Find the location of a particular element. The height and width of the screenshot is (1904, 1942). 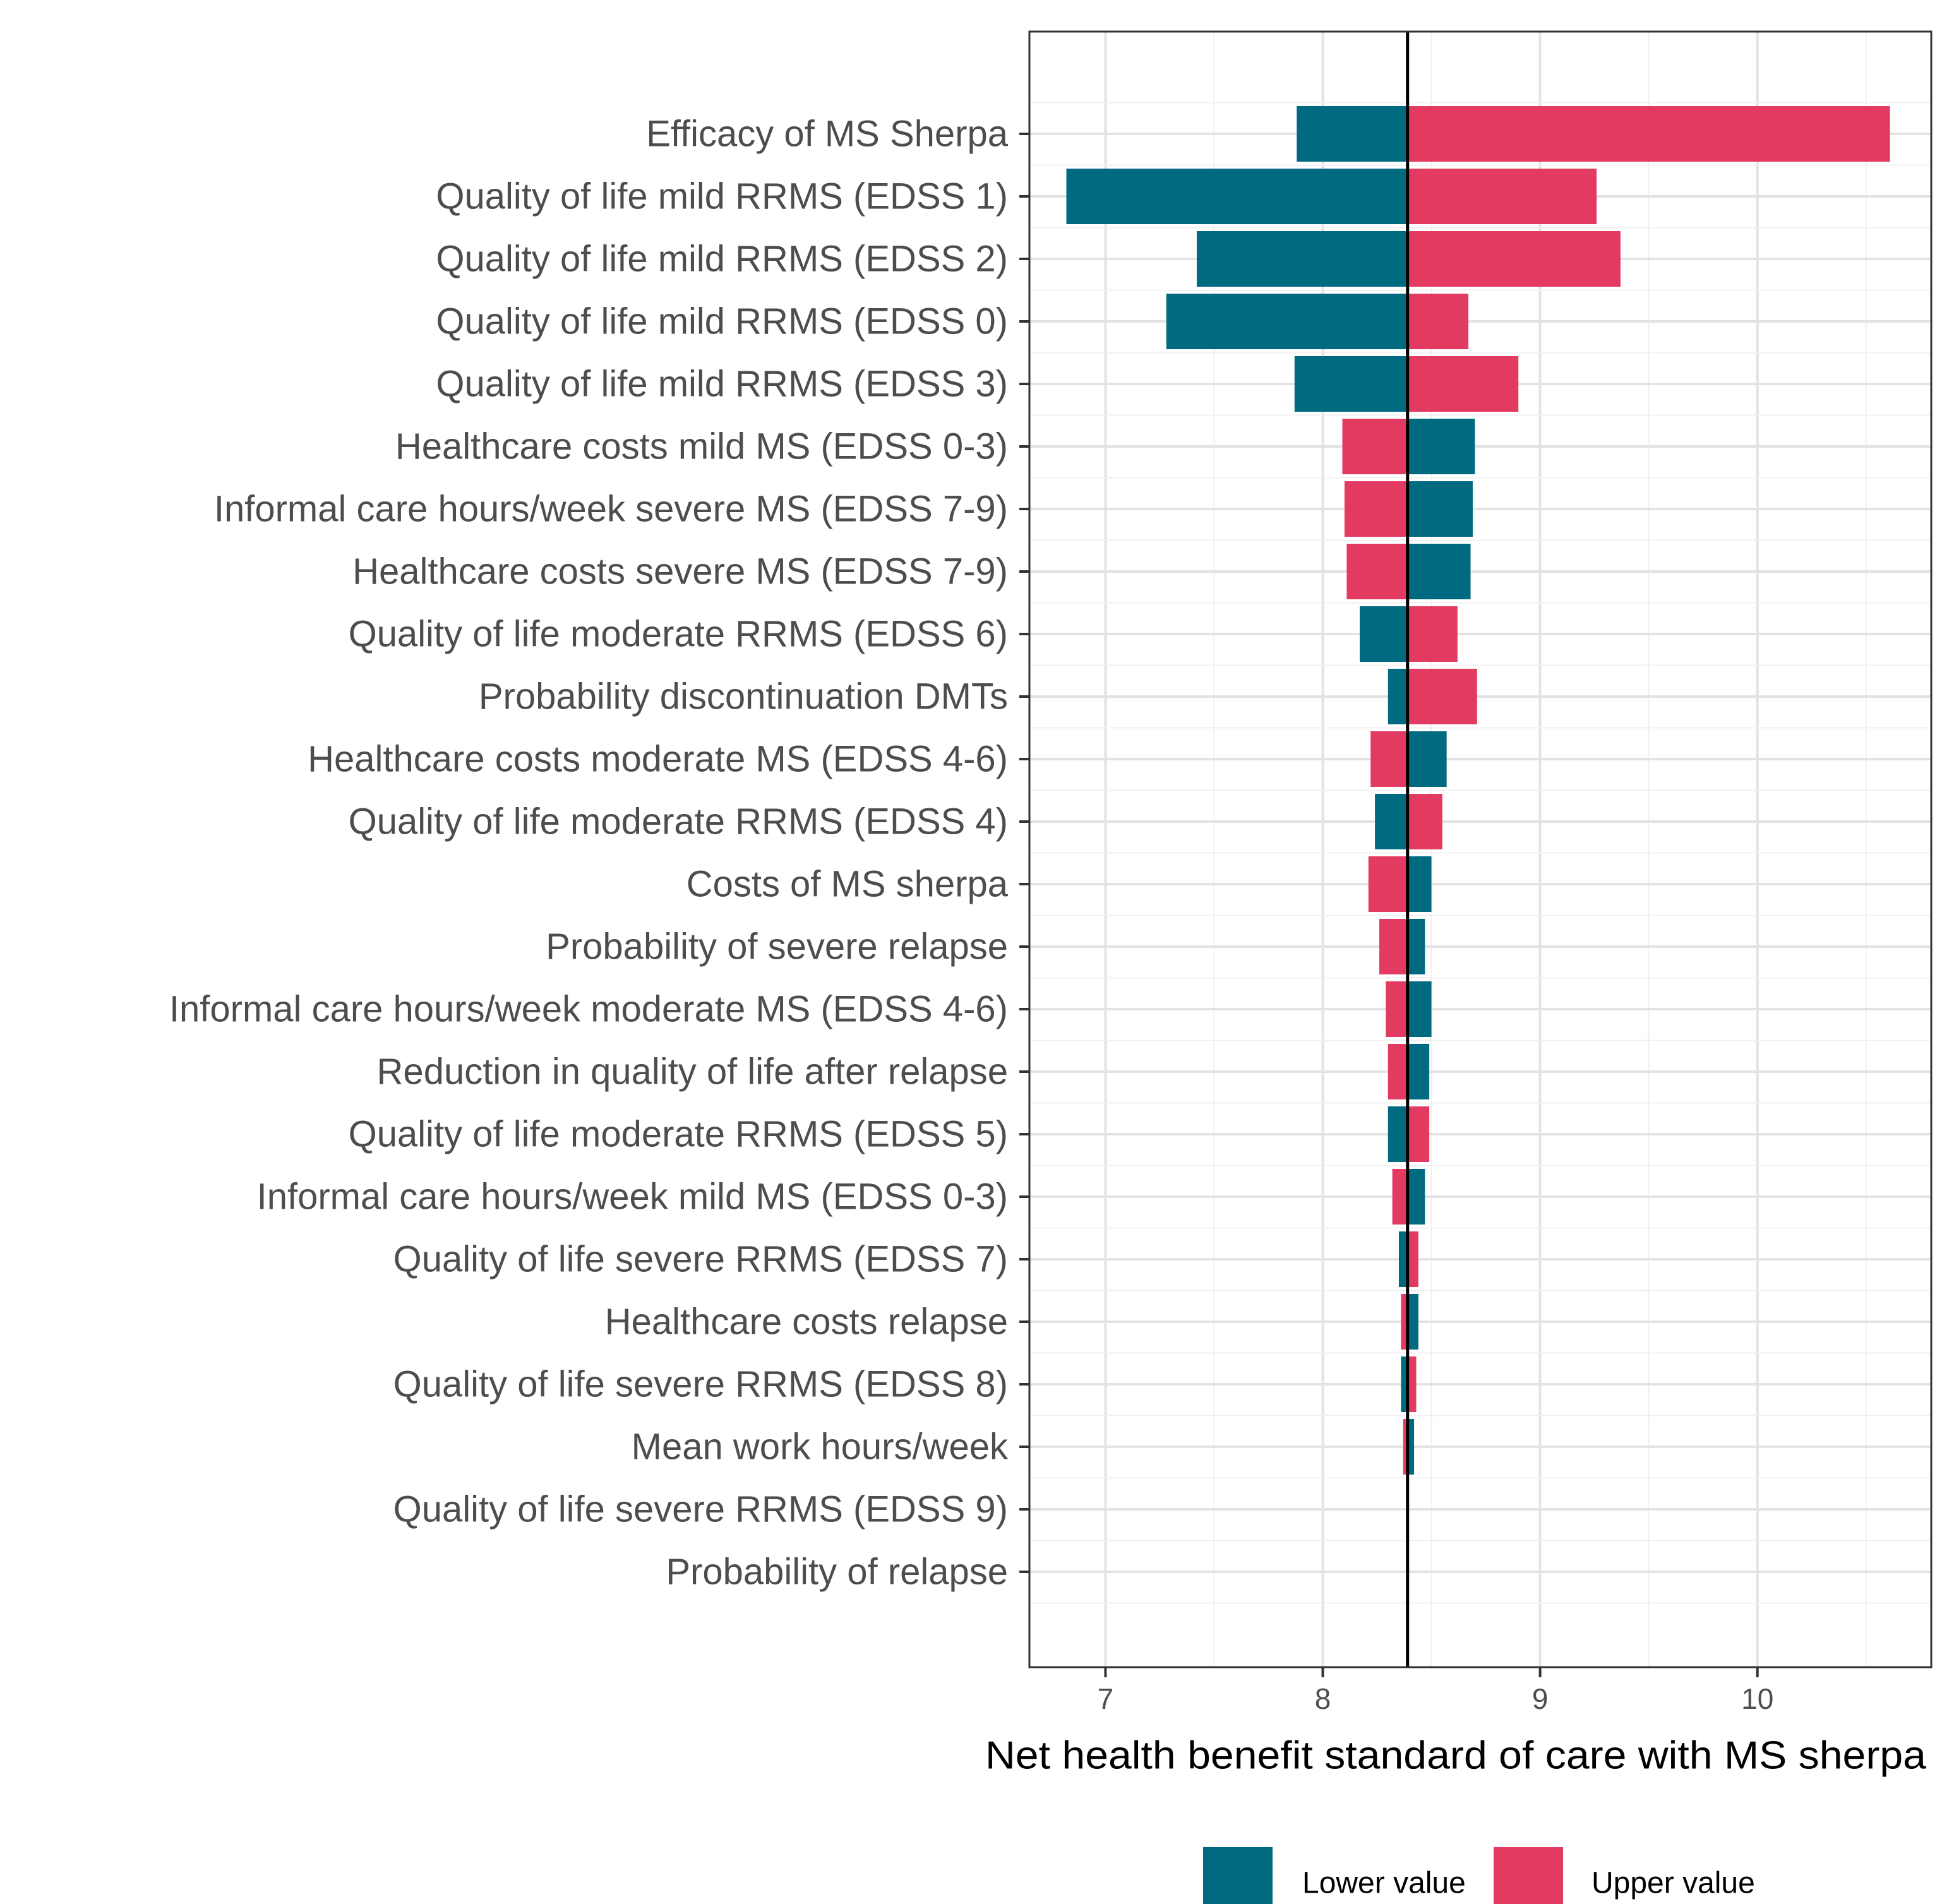

x-axis: 7 8 9 10 is located at coordinates (1435, 1691).